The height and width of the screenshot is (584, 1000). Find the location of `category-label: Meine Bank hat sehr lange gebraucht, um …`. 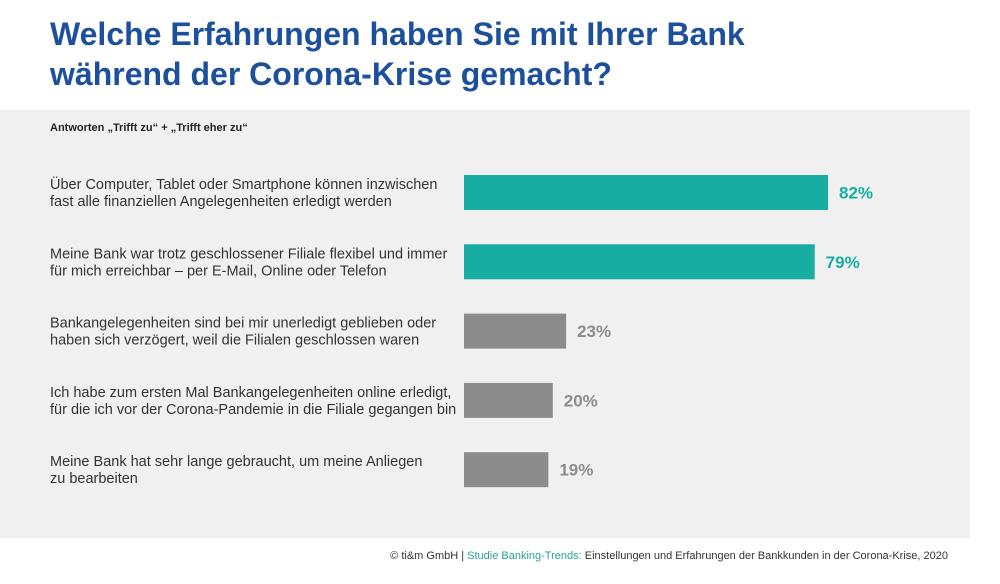

category-label: Meine Bank hat sehr lange gebraucht, um … is located at coordinates (236, 470).